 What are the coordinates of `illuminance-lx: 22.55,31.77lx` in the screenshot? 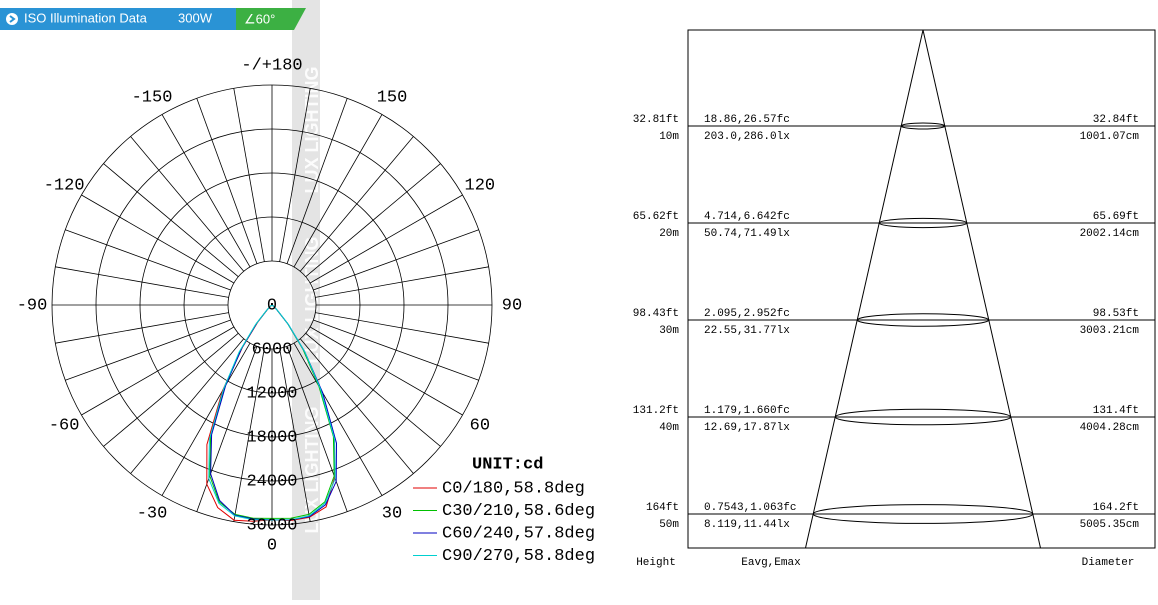 It's located at (747, 331).